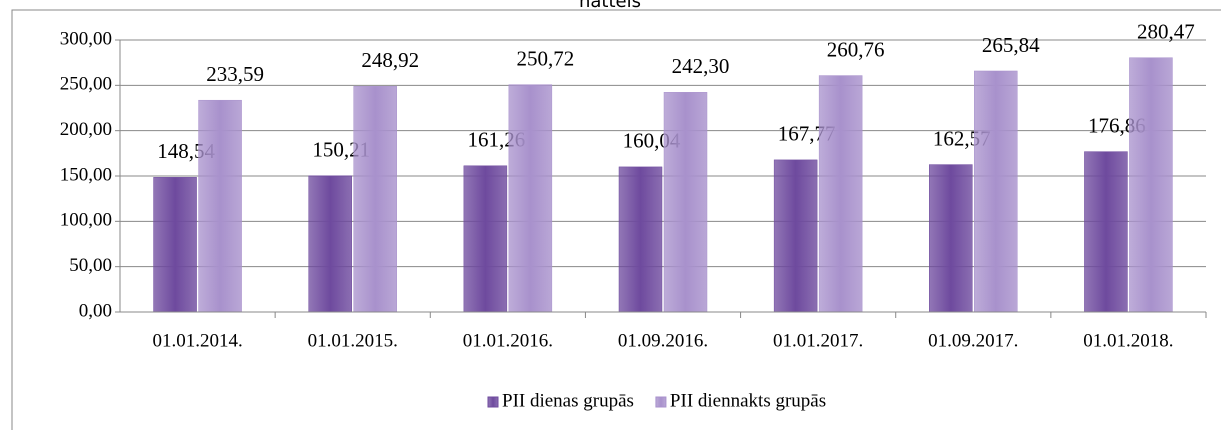 The image size is (1221, 430). I want to click on y-tick-label: 50,00, so click(90, 265).